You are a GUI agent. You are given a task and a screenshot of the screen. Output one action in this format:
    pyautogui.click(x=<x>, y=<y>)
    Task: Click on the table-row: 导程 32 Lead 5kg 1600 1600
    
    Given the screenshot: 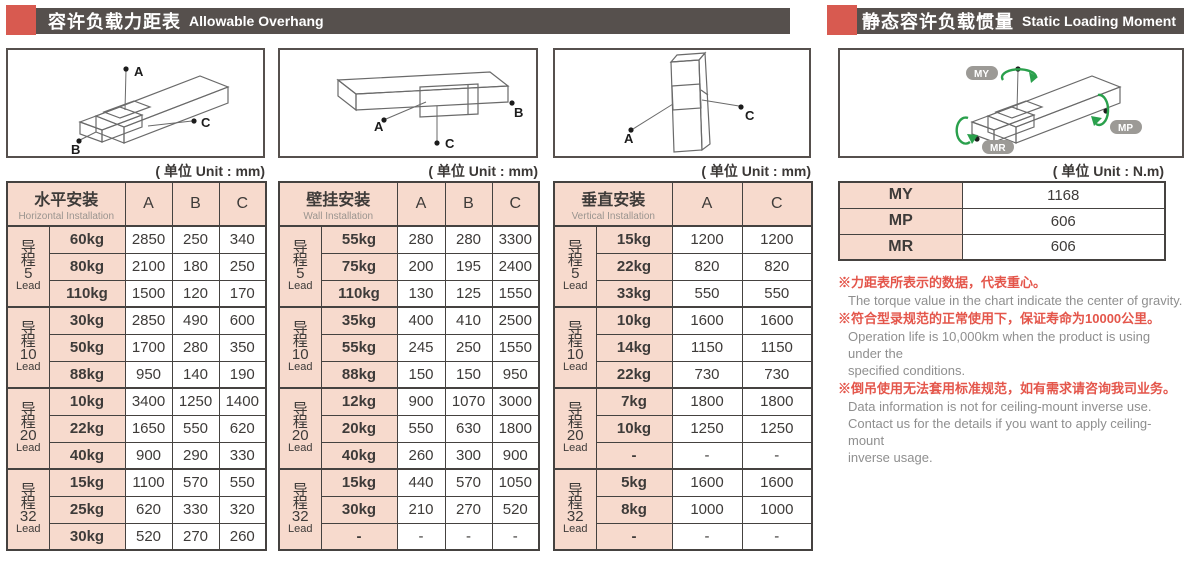 What is the action you would take?
    pyautogui.click(x=683, y=509)
    